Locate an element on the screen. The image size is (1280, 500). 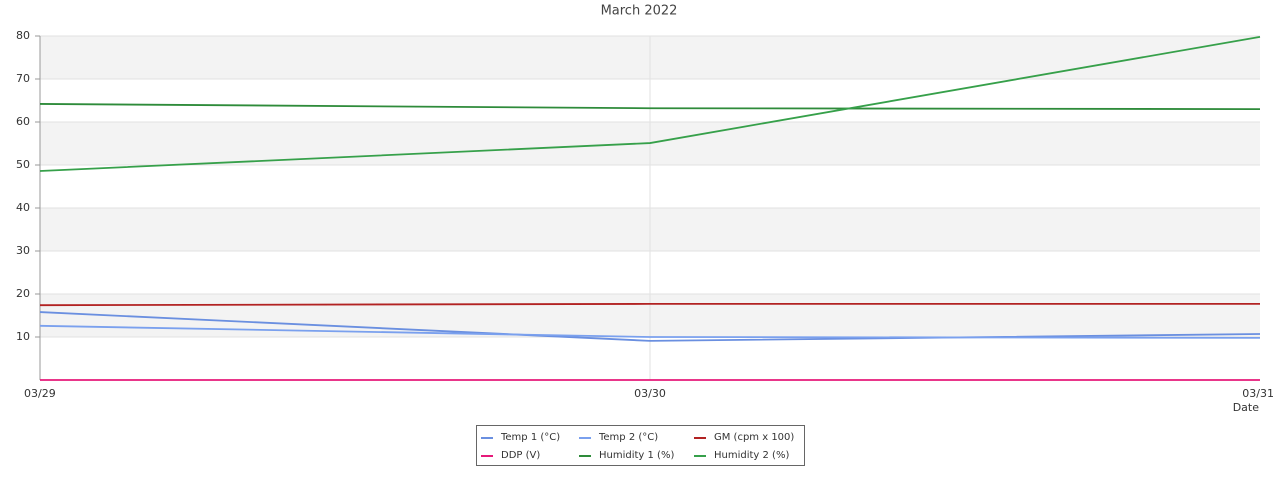
x-tick-label: 03/31 is located at coordinates (1258, 393).